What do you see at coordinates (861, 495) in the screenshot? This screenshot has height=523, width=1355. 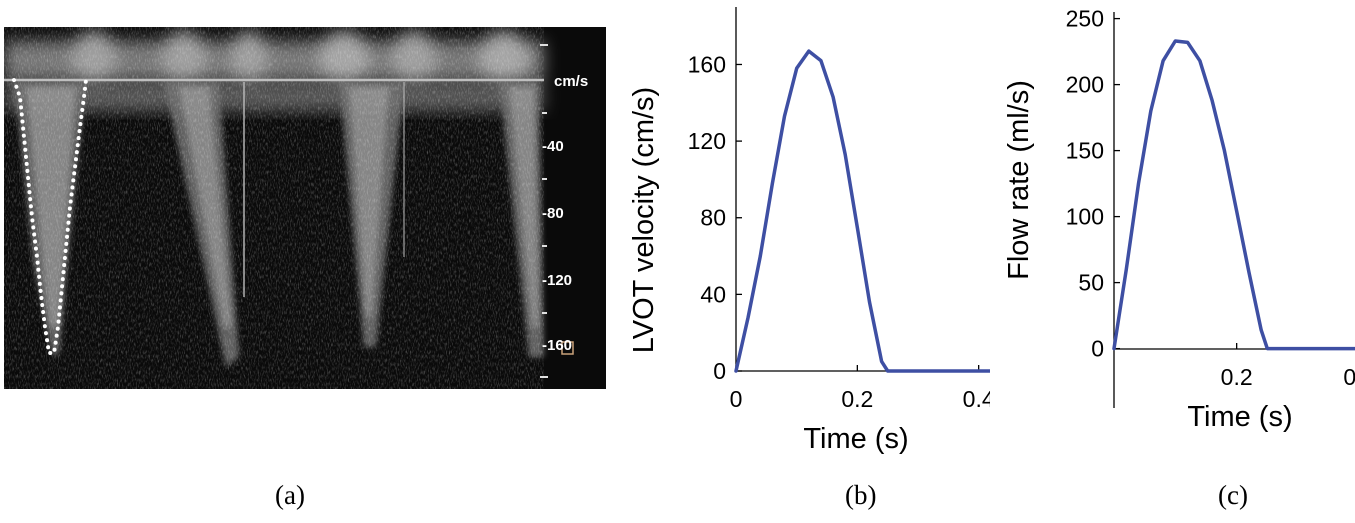 I see `caption-b: (b)` at bounding box center [861, 495].